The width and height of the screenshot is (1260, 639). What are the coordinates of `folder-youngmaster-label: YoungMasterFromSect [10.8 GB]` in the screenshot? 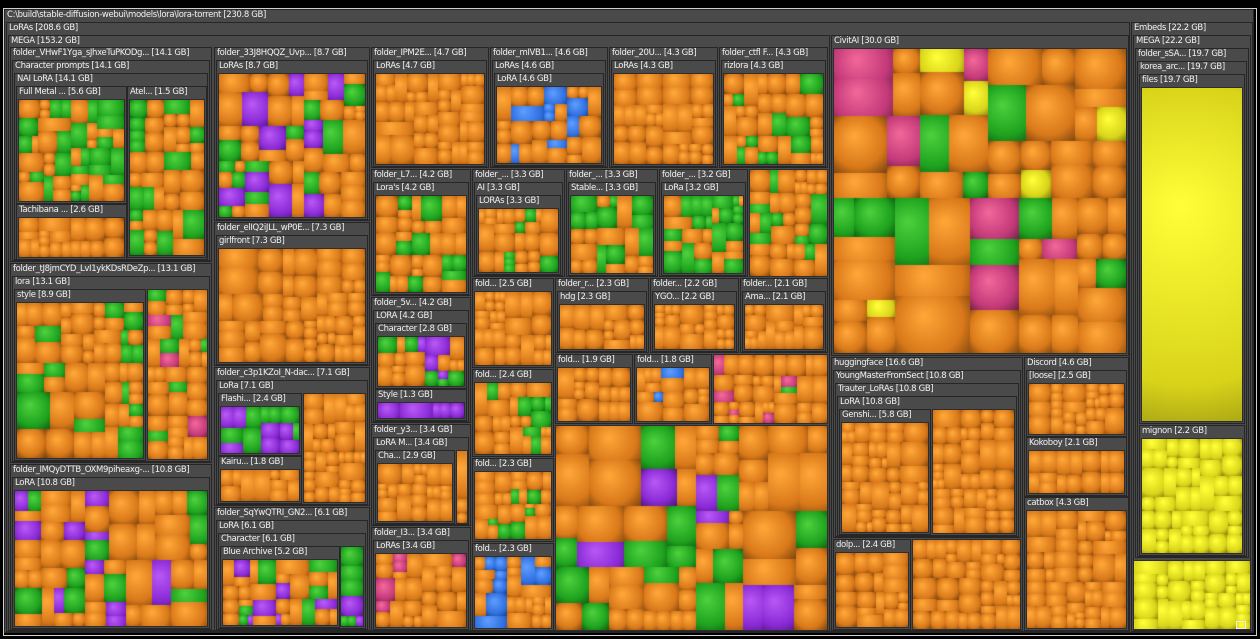 It's located at (900, 376).